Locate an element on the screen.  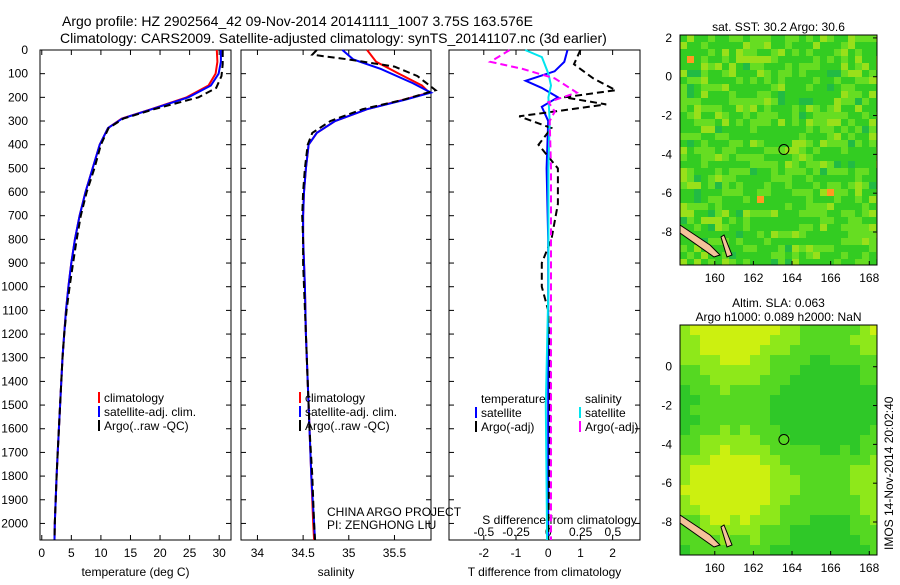
depth-tick-label: 800 is located at coordinates (18, 239).